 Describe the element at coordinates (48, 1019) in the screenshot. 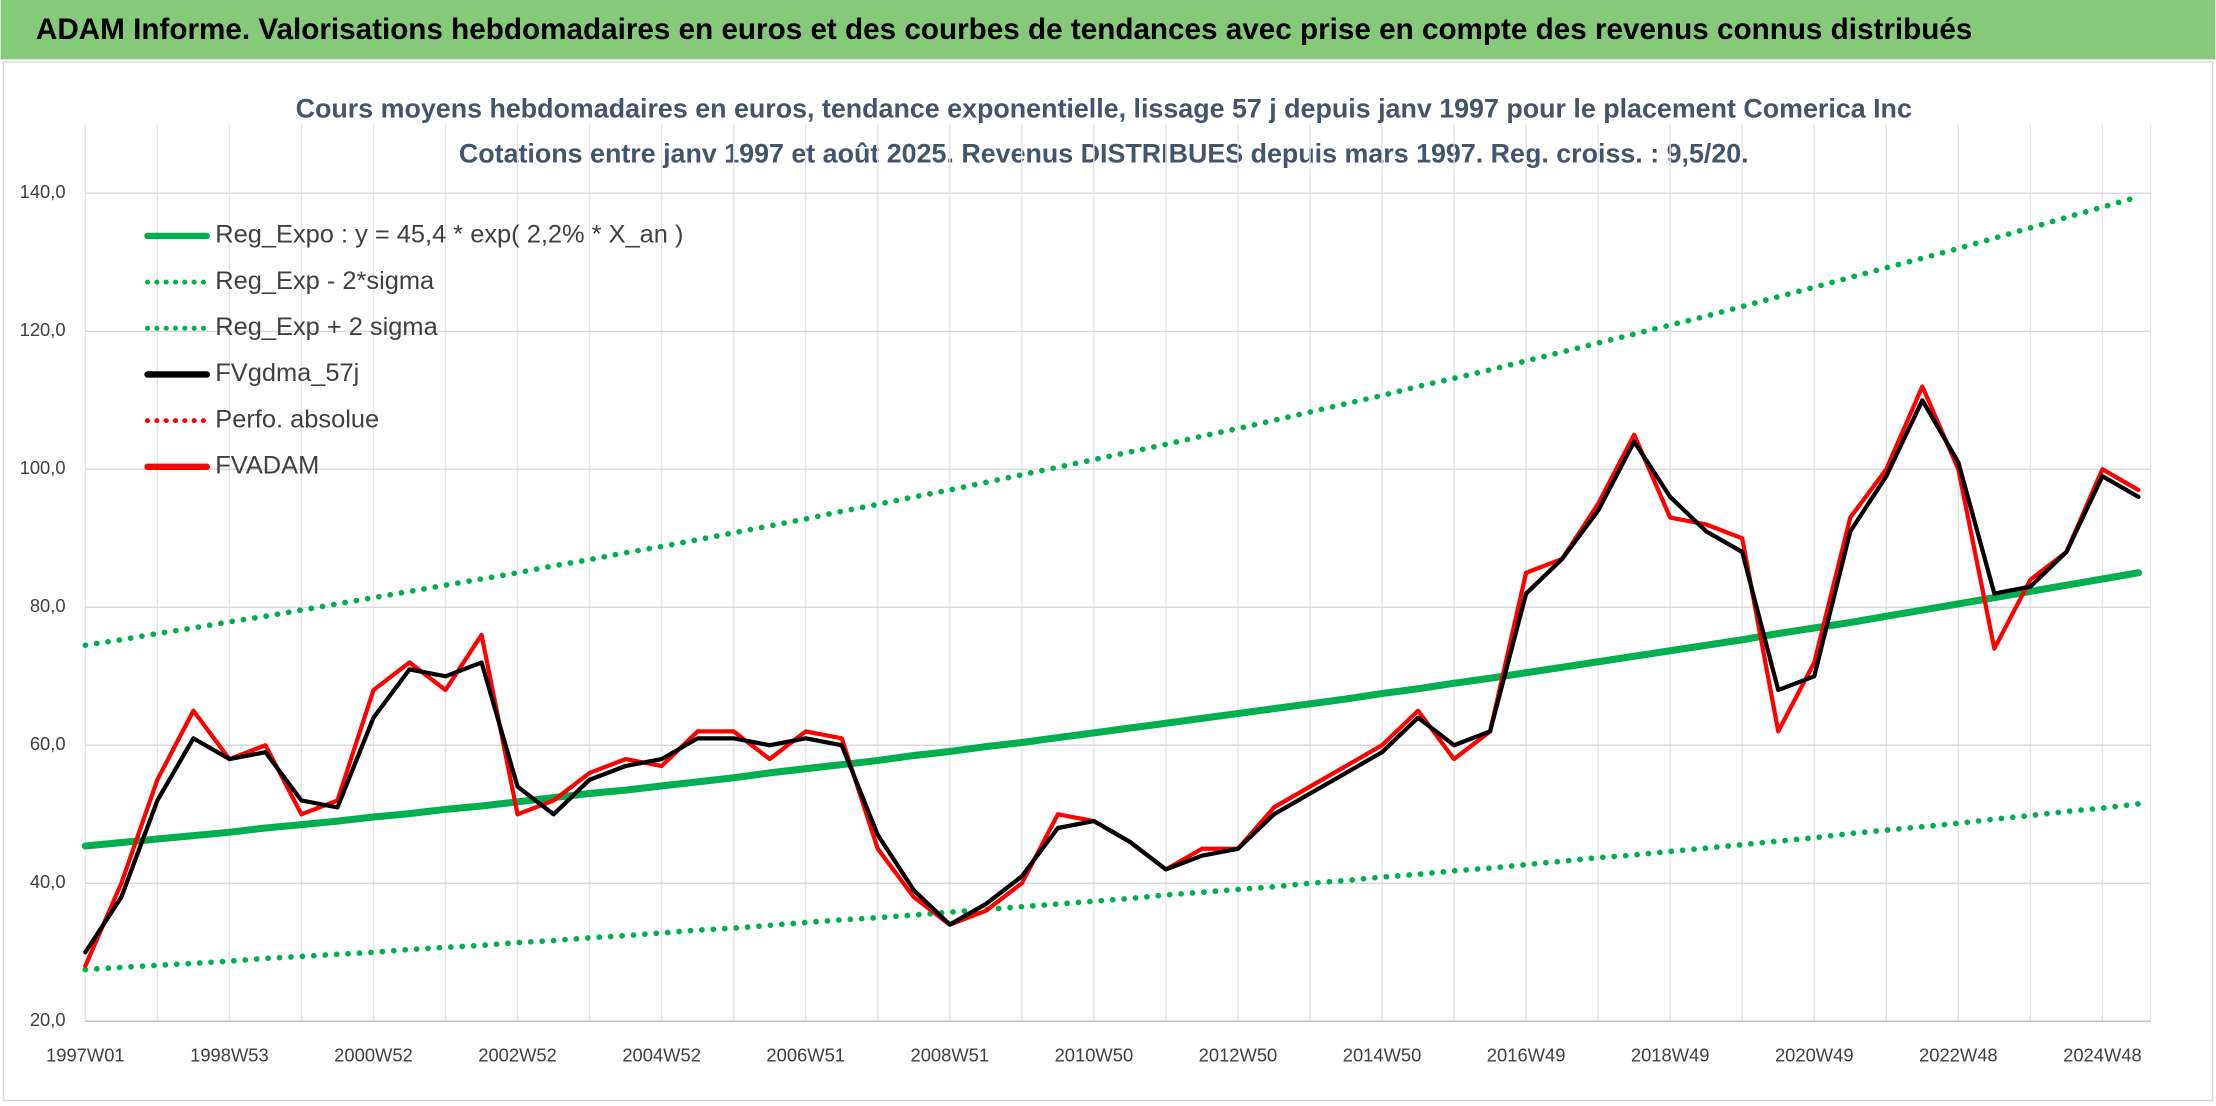

I see `y-tick-label: 20,0` at that location.